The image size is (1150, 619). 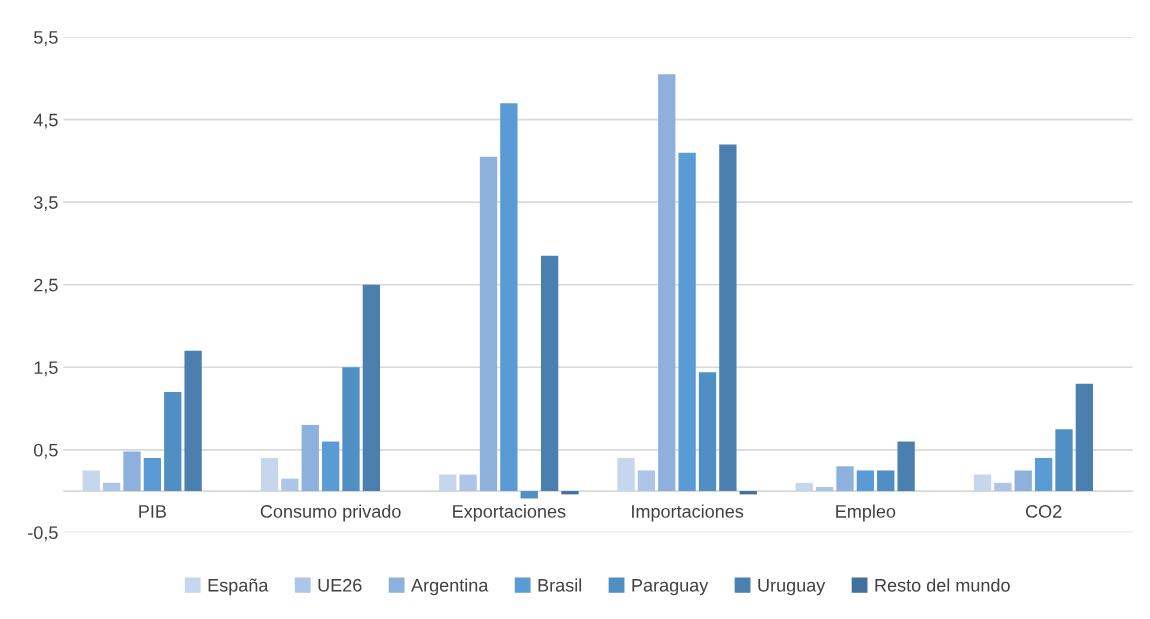 I want to click on legend-label: UE26, so click(x=340, y=585).